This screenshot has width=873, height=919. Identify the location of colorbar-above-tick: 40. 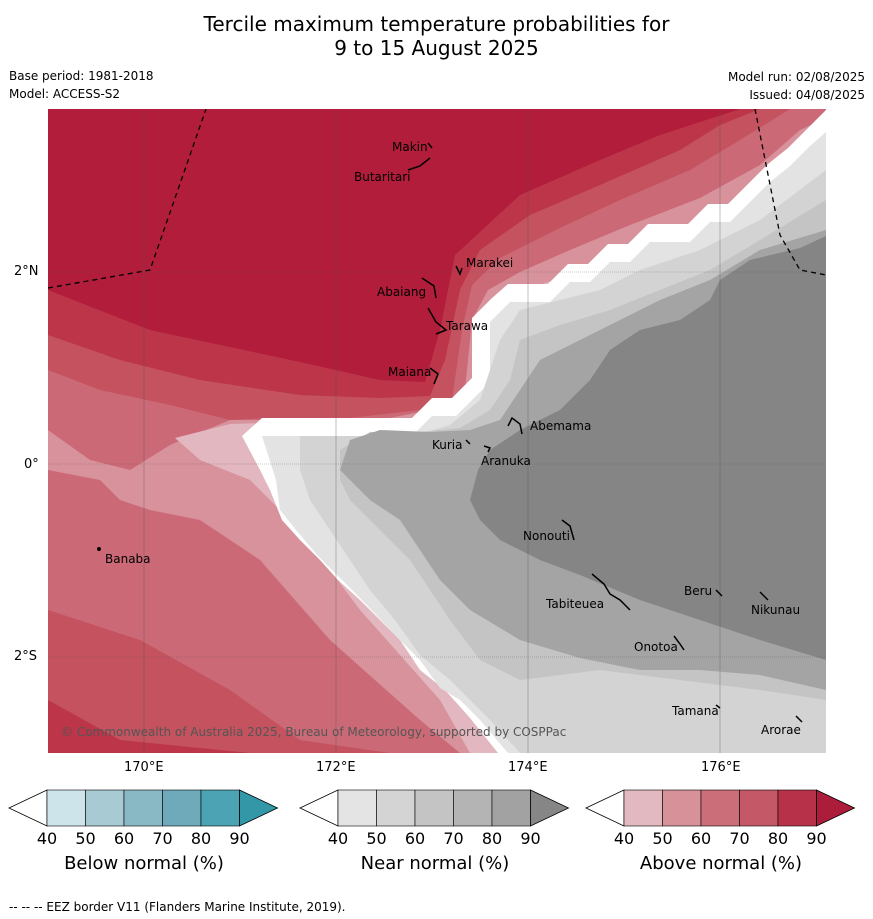
(624, 838).